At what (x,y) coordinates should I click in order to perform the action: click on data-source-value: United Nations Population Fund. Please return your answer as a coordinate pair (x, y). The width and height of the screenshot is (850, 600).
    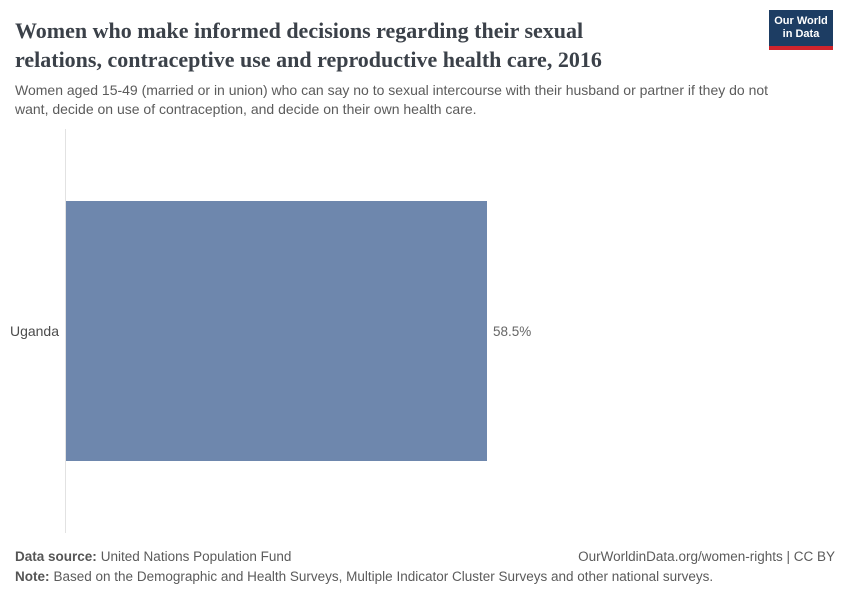
    Looking at the image, I should click on (196, 556).